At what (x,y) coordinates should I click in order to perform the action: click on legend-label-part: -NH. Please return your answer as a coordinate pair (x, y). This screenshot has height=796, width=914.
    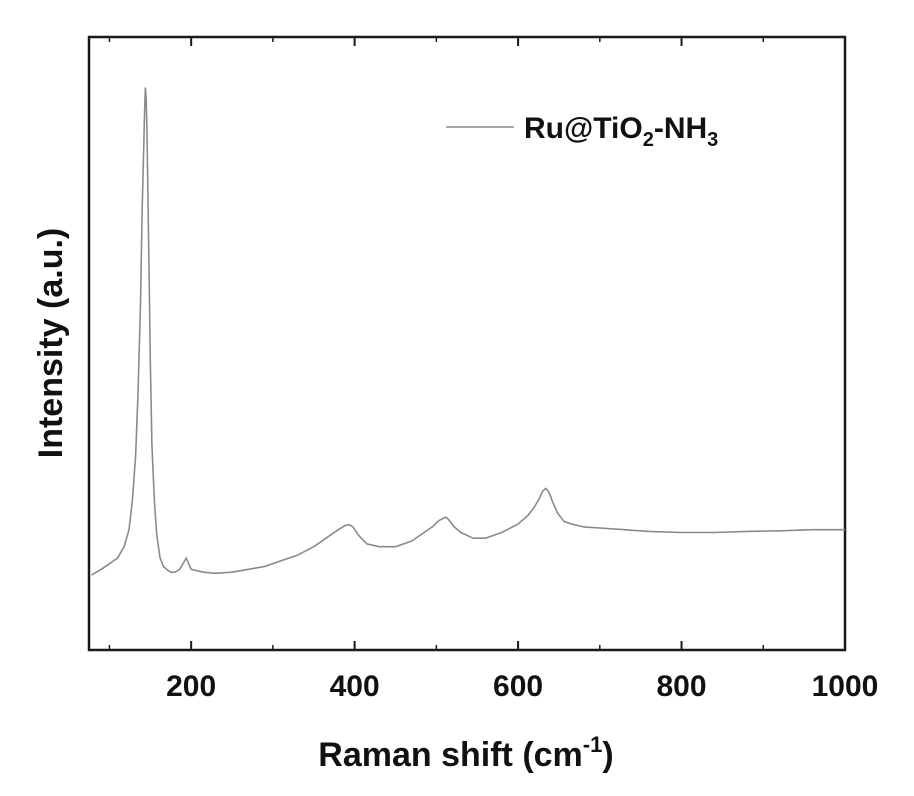
    Looking at the image, I should click on (680, 128).